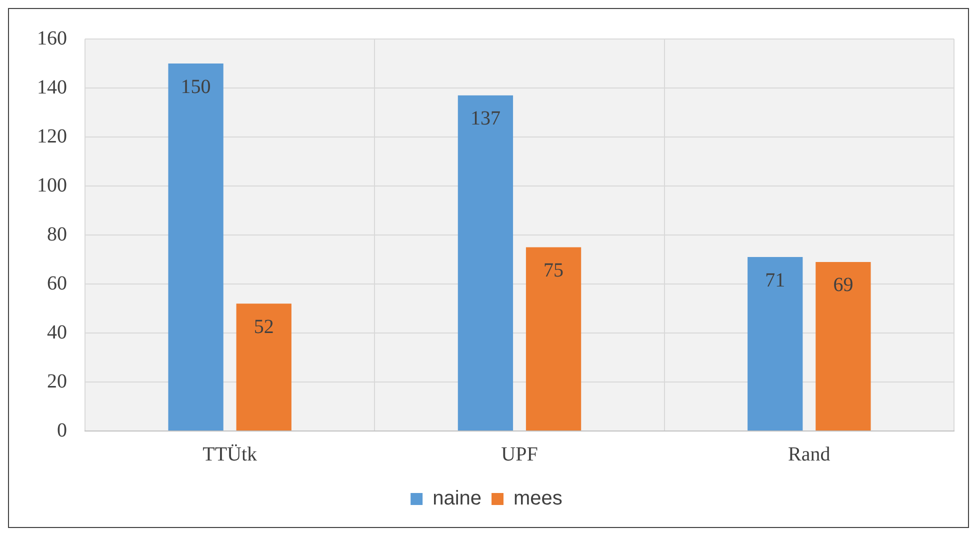 This screenshot has height=536, width=977. I want to click on y-tick-label: 20, so click(57, 381).